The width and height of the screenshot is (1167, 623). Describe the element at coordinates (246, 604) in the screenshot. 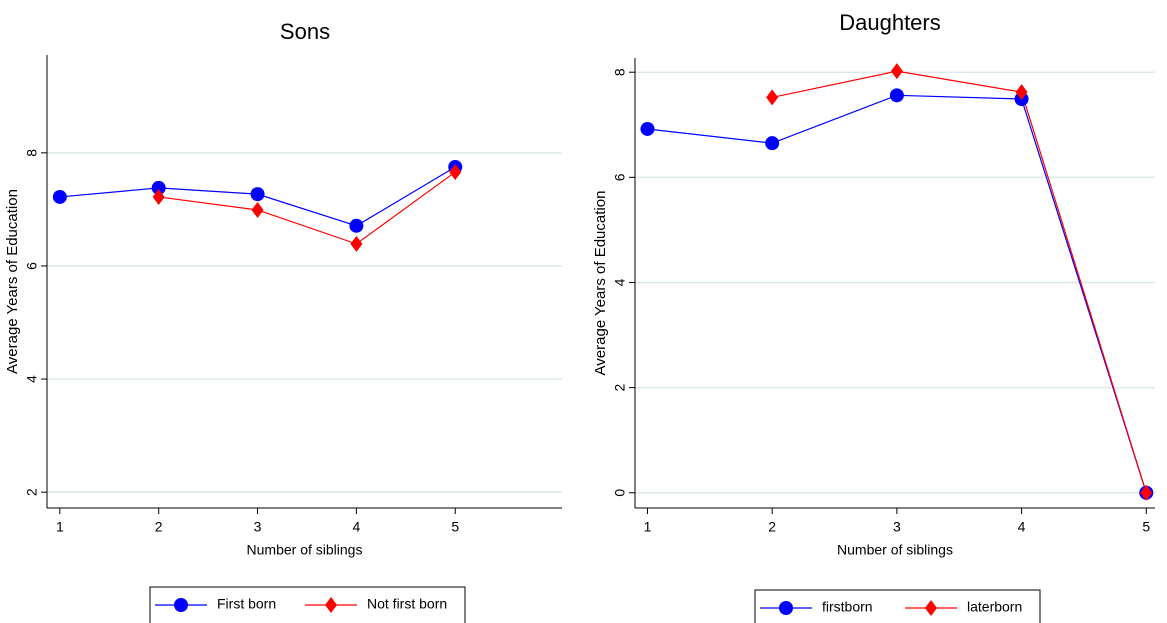

I see `legend-label: First born` at that location.